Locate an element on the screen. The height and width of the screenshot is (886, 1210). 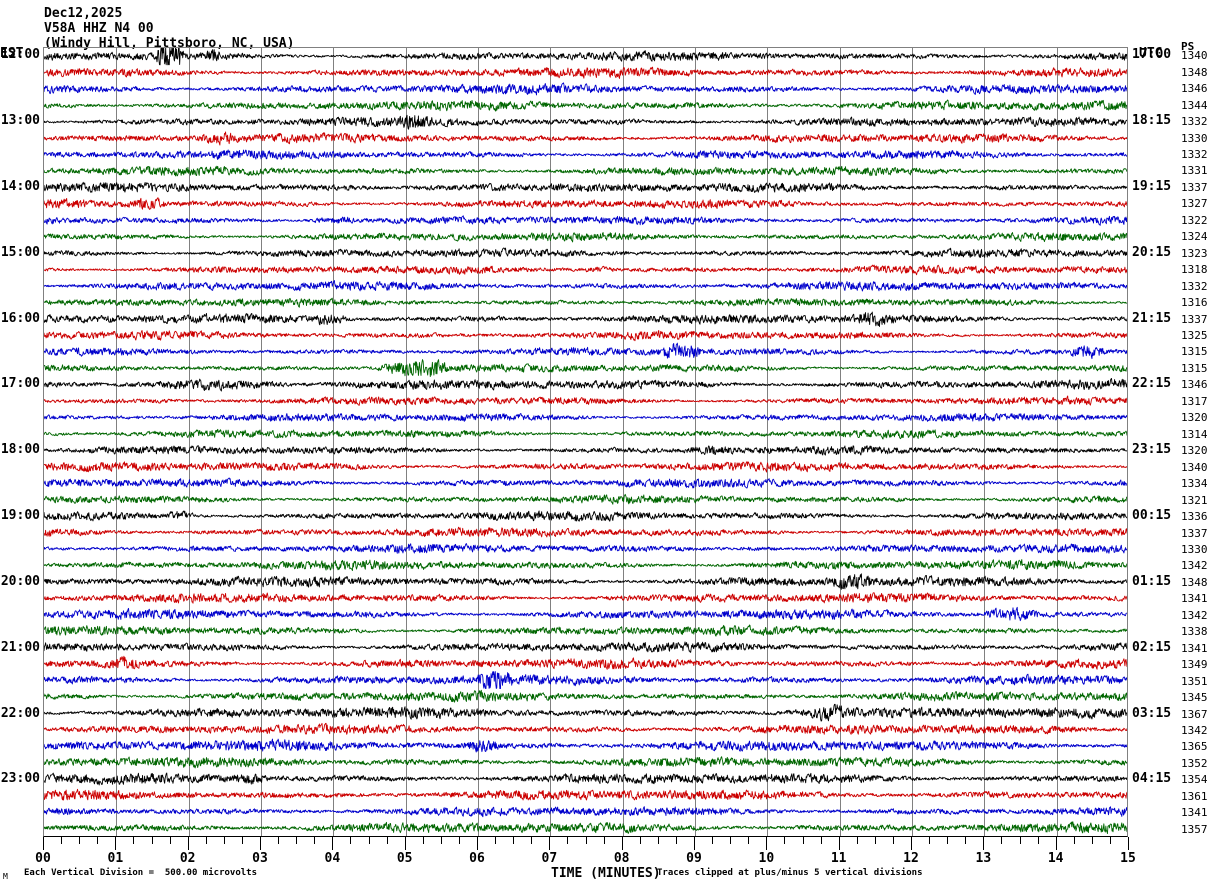
x-tick-label-07: 07 is located at coordinates (549, 858).